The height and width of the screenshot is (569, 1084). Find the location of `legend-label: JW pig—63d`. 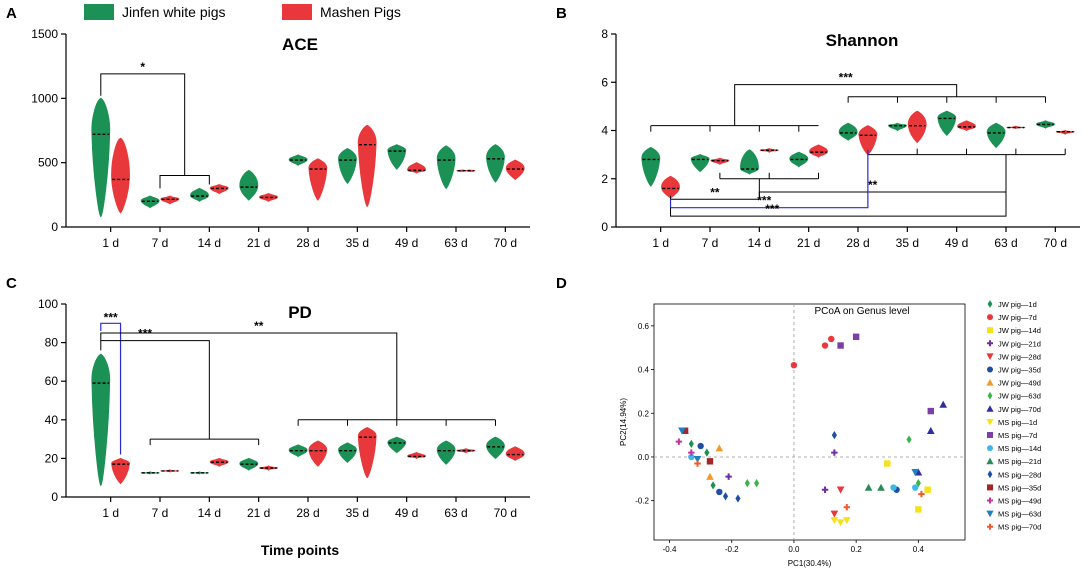

legend-label: JW pig—63d is located at coordinates (1019, 396).